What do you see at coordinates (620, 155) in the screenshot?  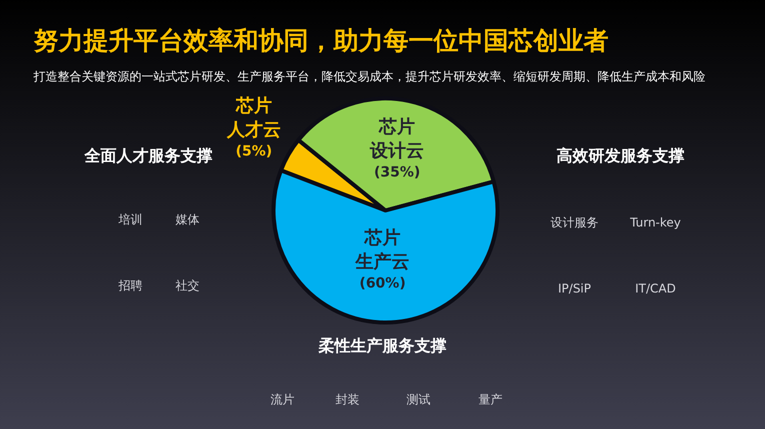 I see `text: 高效研发服务支撑` at bounding box center [620, 155].